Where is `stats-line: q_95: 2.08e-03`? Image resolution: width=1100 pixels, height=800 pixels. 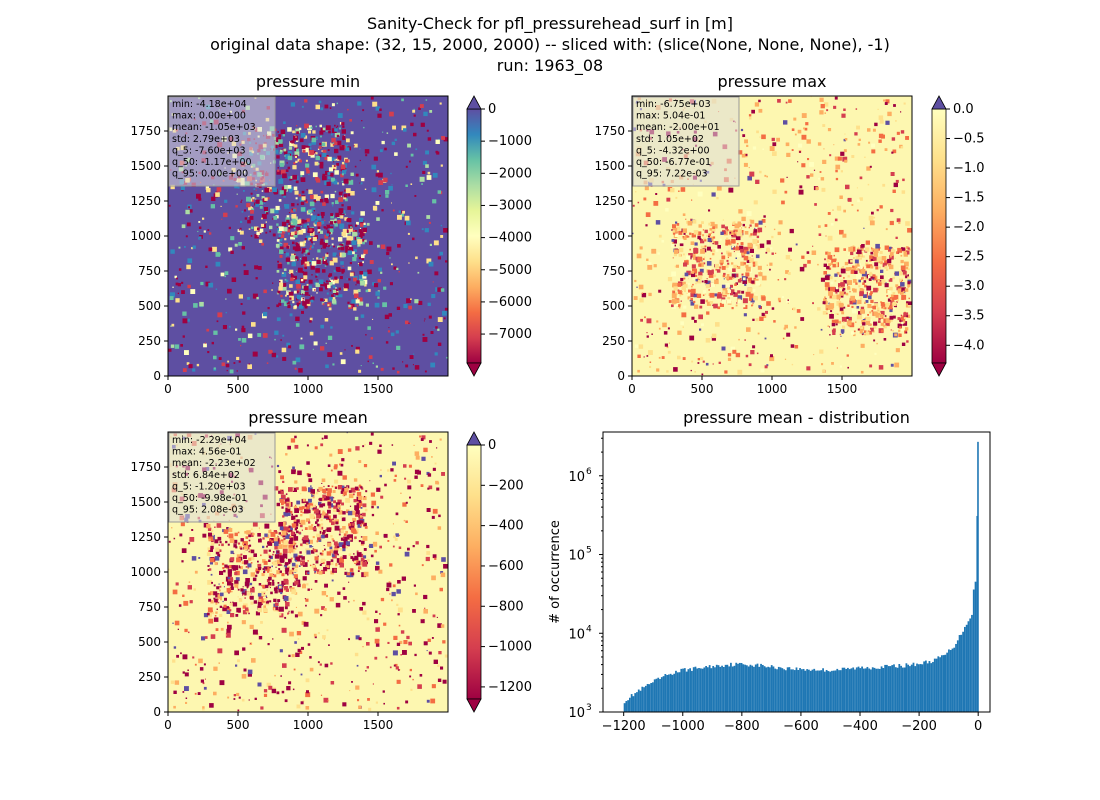 stats-line: q_95: 2.08e-03 is located at coordinates (208, 510).